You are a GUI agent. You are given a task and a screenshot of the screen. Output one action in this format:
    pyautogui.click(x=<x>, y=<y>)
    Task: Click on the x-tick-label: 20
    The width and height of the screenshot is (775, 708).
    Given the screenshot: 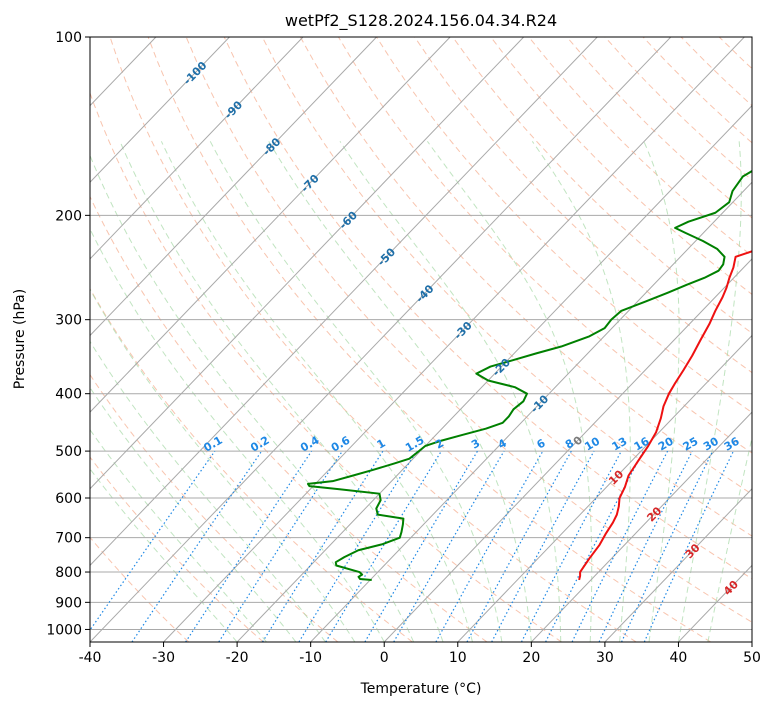 What is the action you would take?
    pyautogui.click(x=531, y=658)
    